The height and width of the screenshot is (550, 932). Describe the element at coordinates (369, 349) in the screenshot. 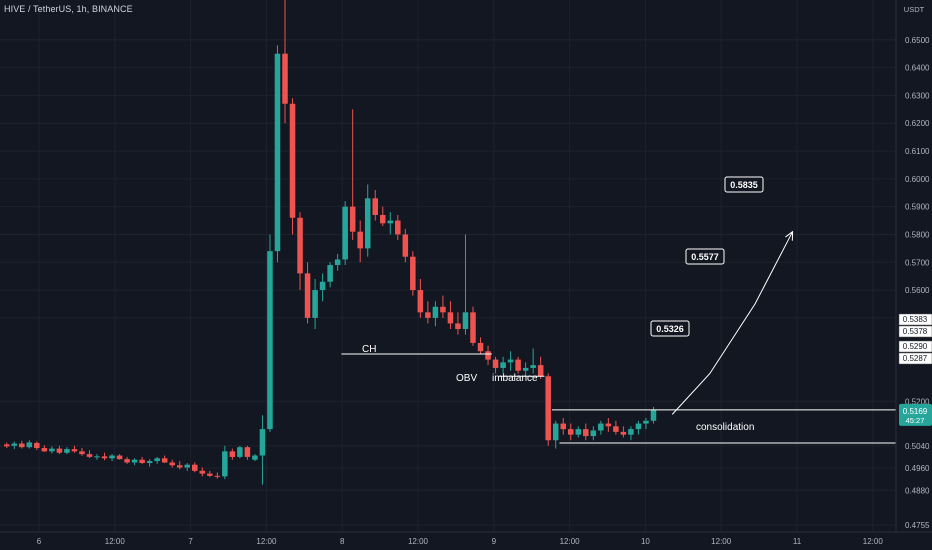

I see `ch-label: CH` at that location.